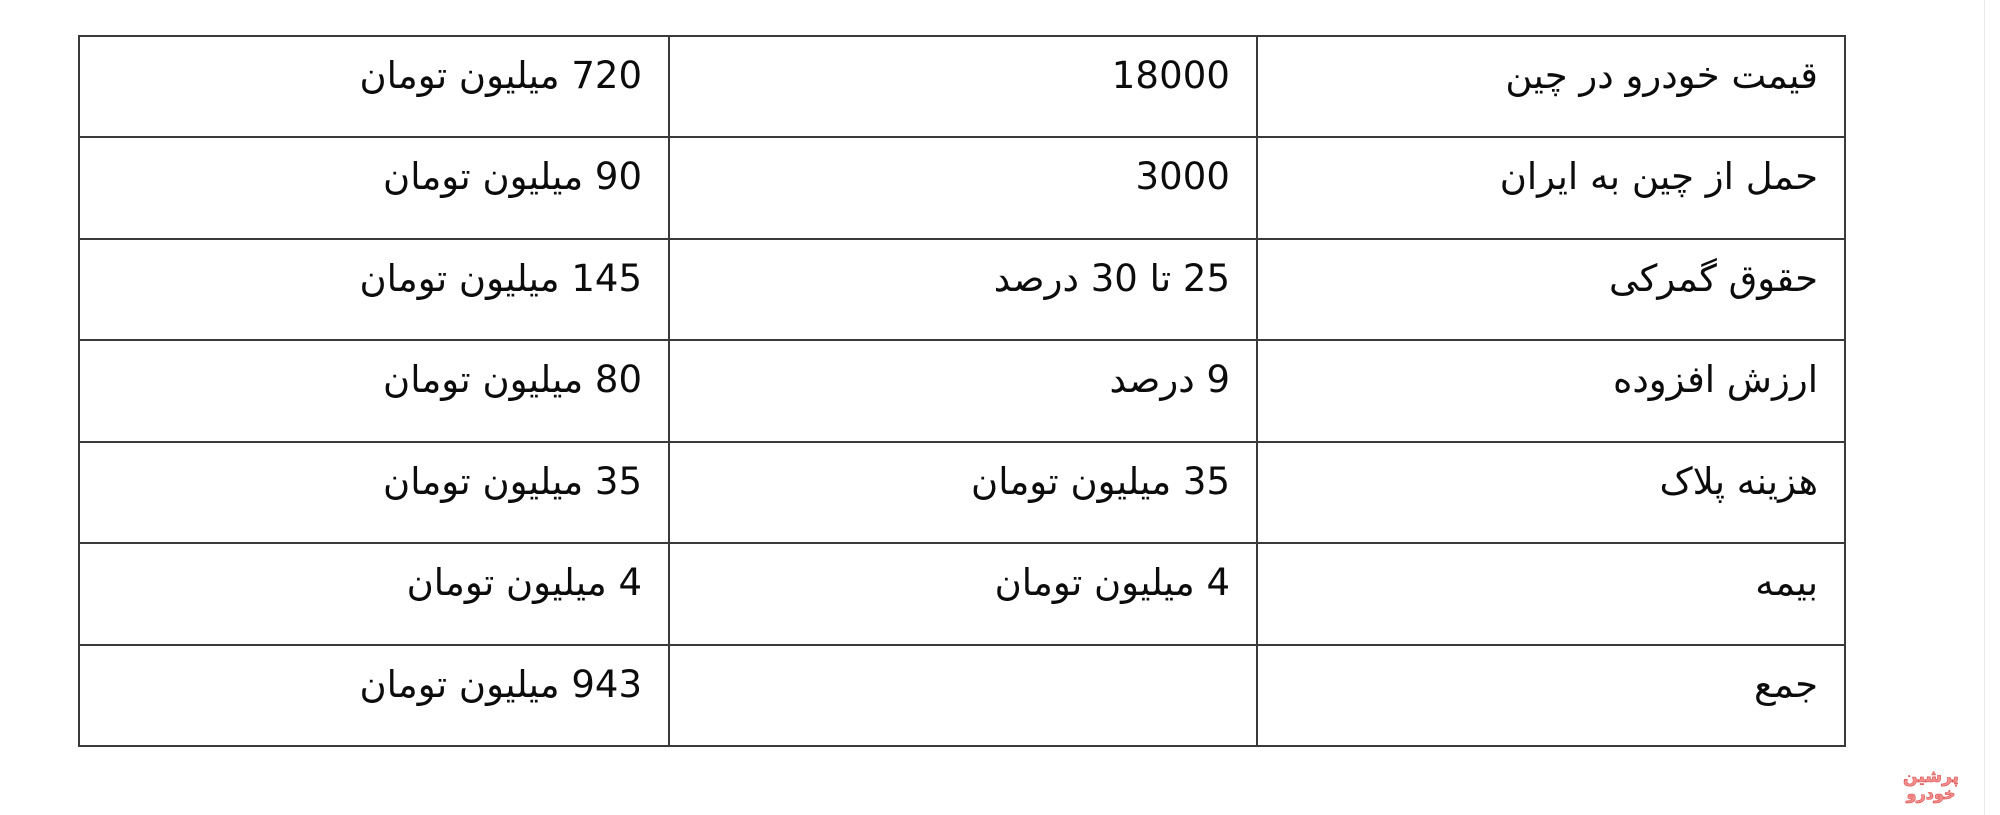 The height and width of the screenshot is (815, 2000). Describe the element at coordinates (1112, 583) in the screenshot. I see `row-rate-text: 4 میلیون تومان` at that location.